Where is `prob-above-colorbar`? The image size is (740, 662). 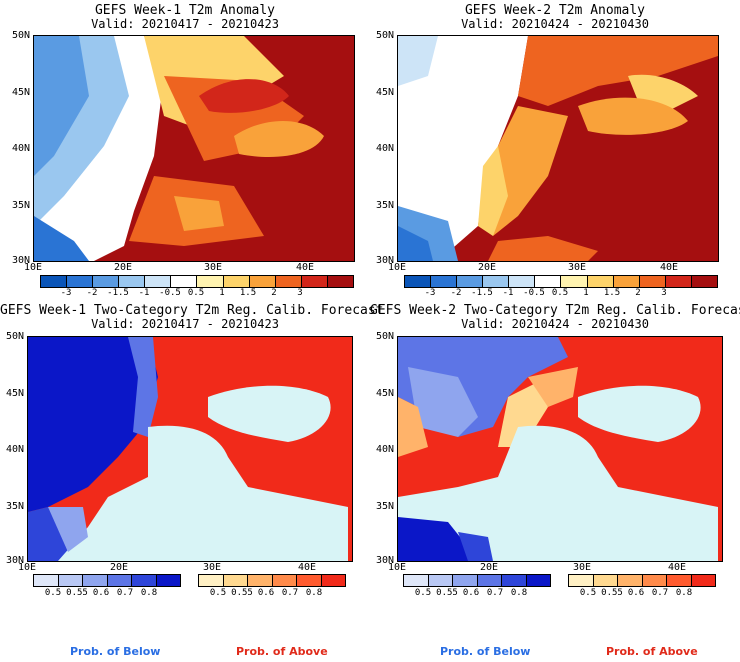 prob-above-colorbar is located at coordinates (642, 580).